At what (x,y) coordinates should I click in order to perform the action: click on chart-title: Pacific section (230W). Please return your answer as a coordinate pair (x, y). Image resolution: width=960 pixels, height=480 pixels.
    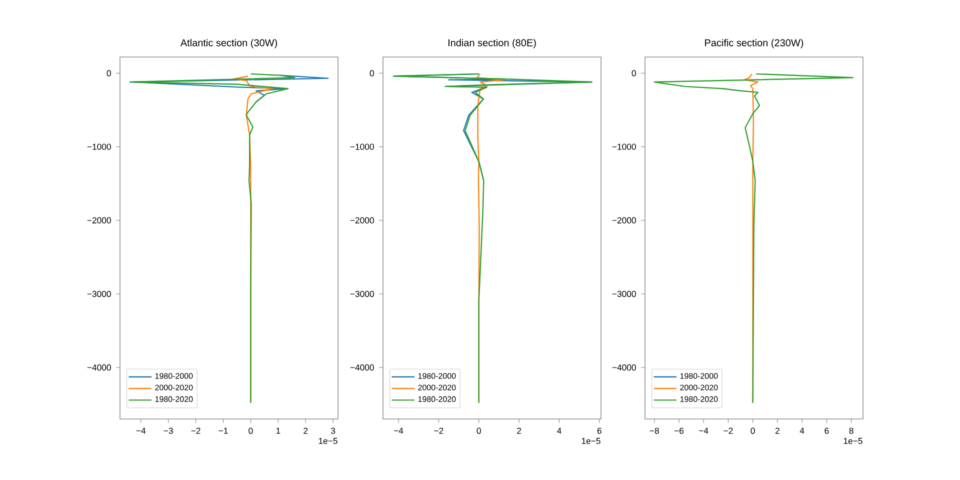
    Looking at the image, I should click on (754, 43).